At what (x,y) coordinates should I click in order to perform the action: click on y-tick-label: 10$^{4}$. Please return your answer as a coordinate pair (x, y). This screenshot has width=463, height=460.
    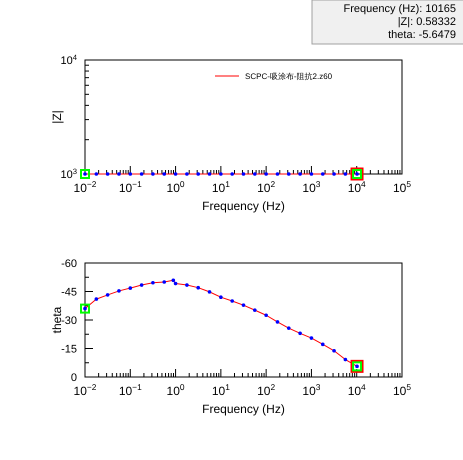
    Looking at the image, I should click on (69, 59).